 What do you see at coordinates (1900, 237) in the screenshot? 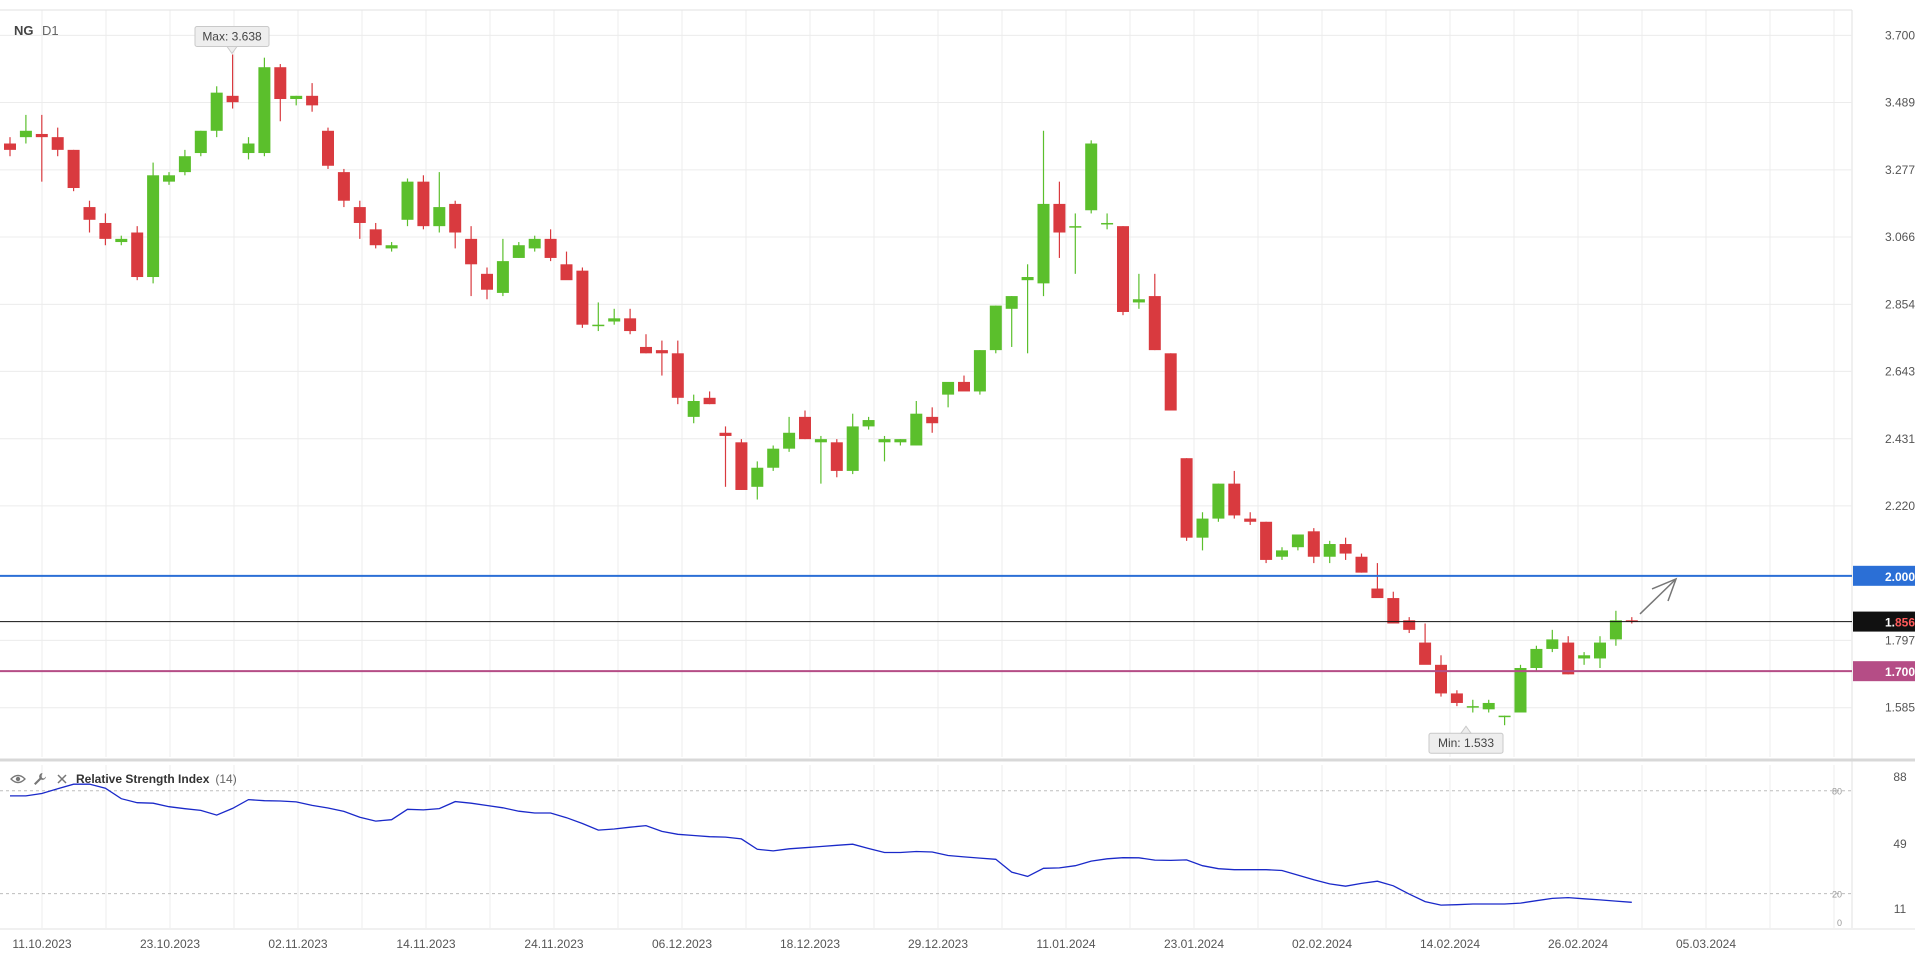
I see `price-tick-label: 3.066` at bounding box center [1900, 237].